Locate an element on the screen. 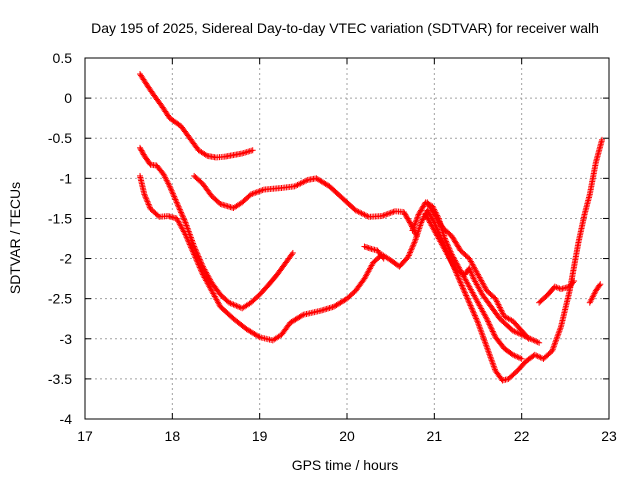 This screenshot has height=480, width=640. y-tick-label: 0 is located at coordinates (68, 98).